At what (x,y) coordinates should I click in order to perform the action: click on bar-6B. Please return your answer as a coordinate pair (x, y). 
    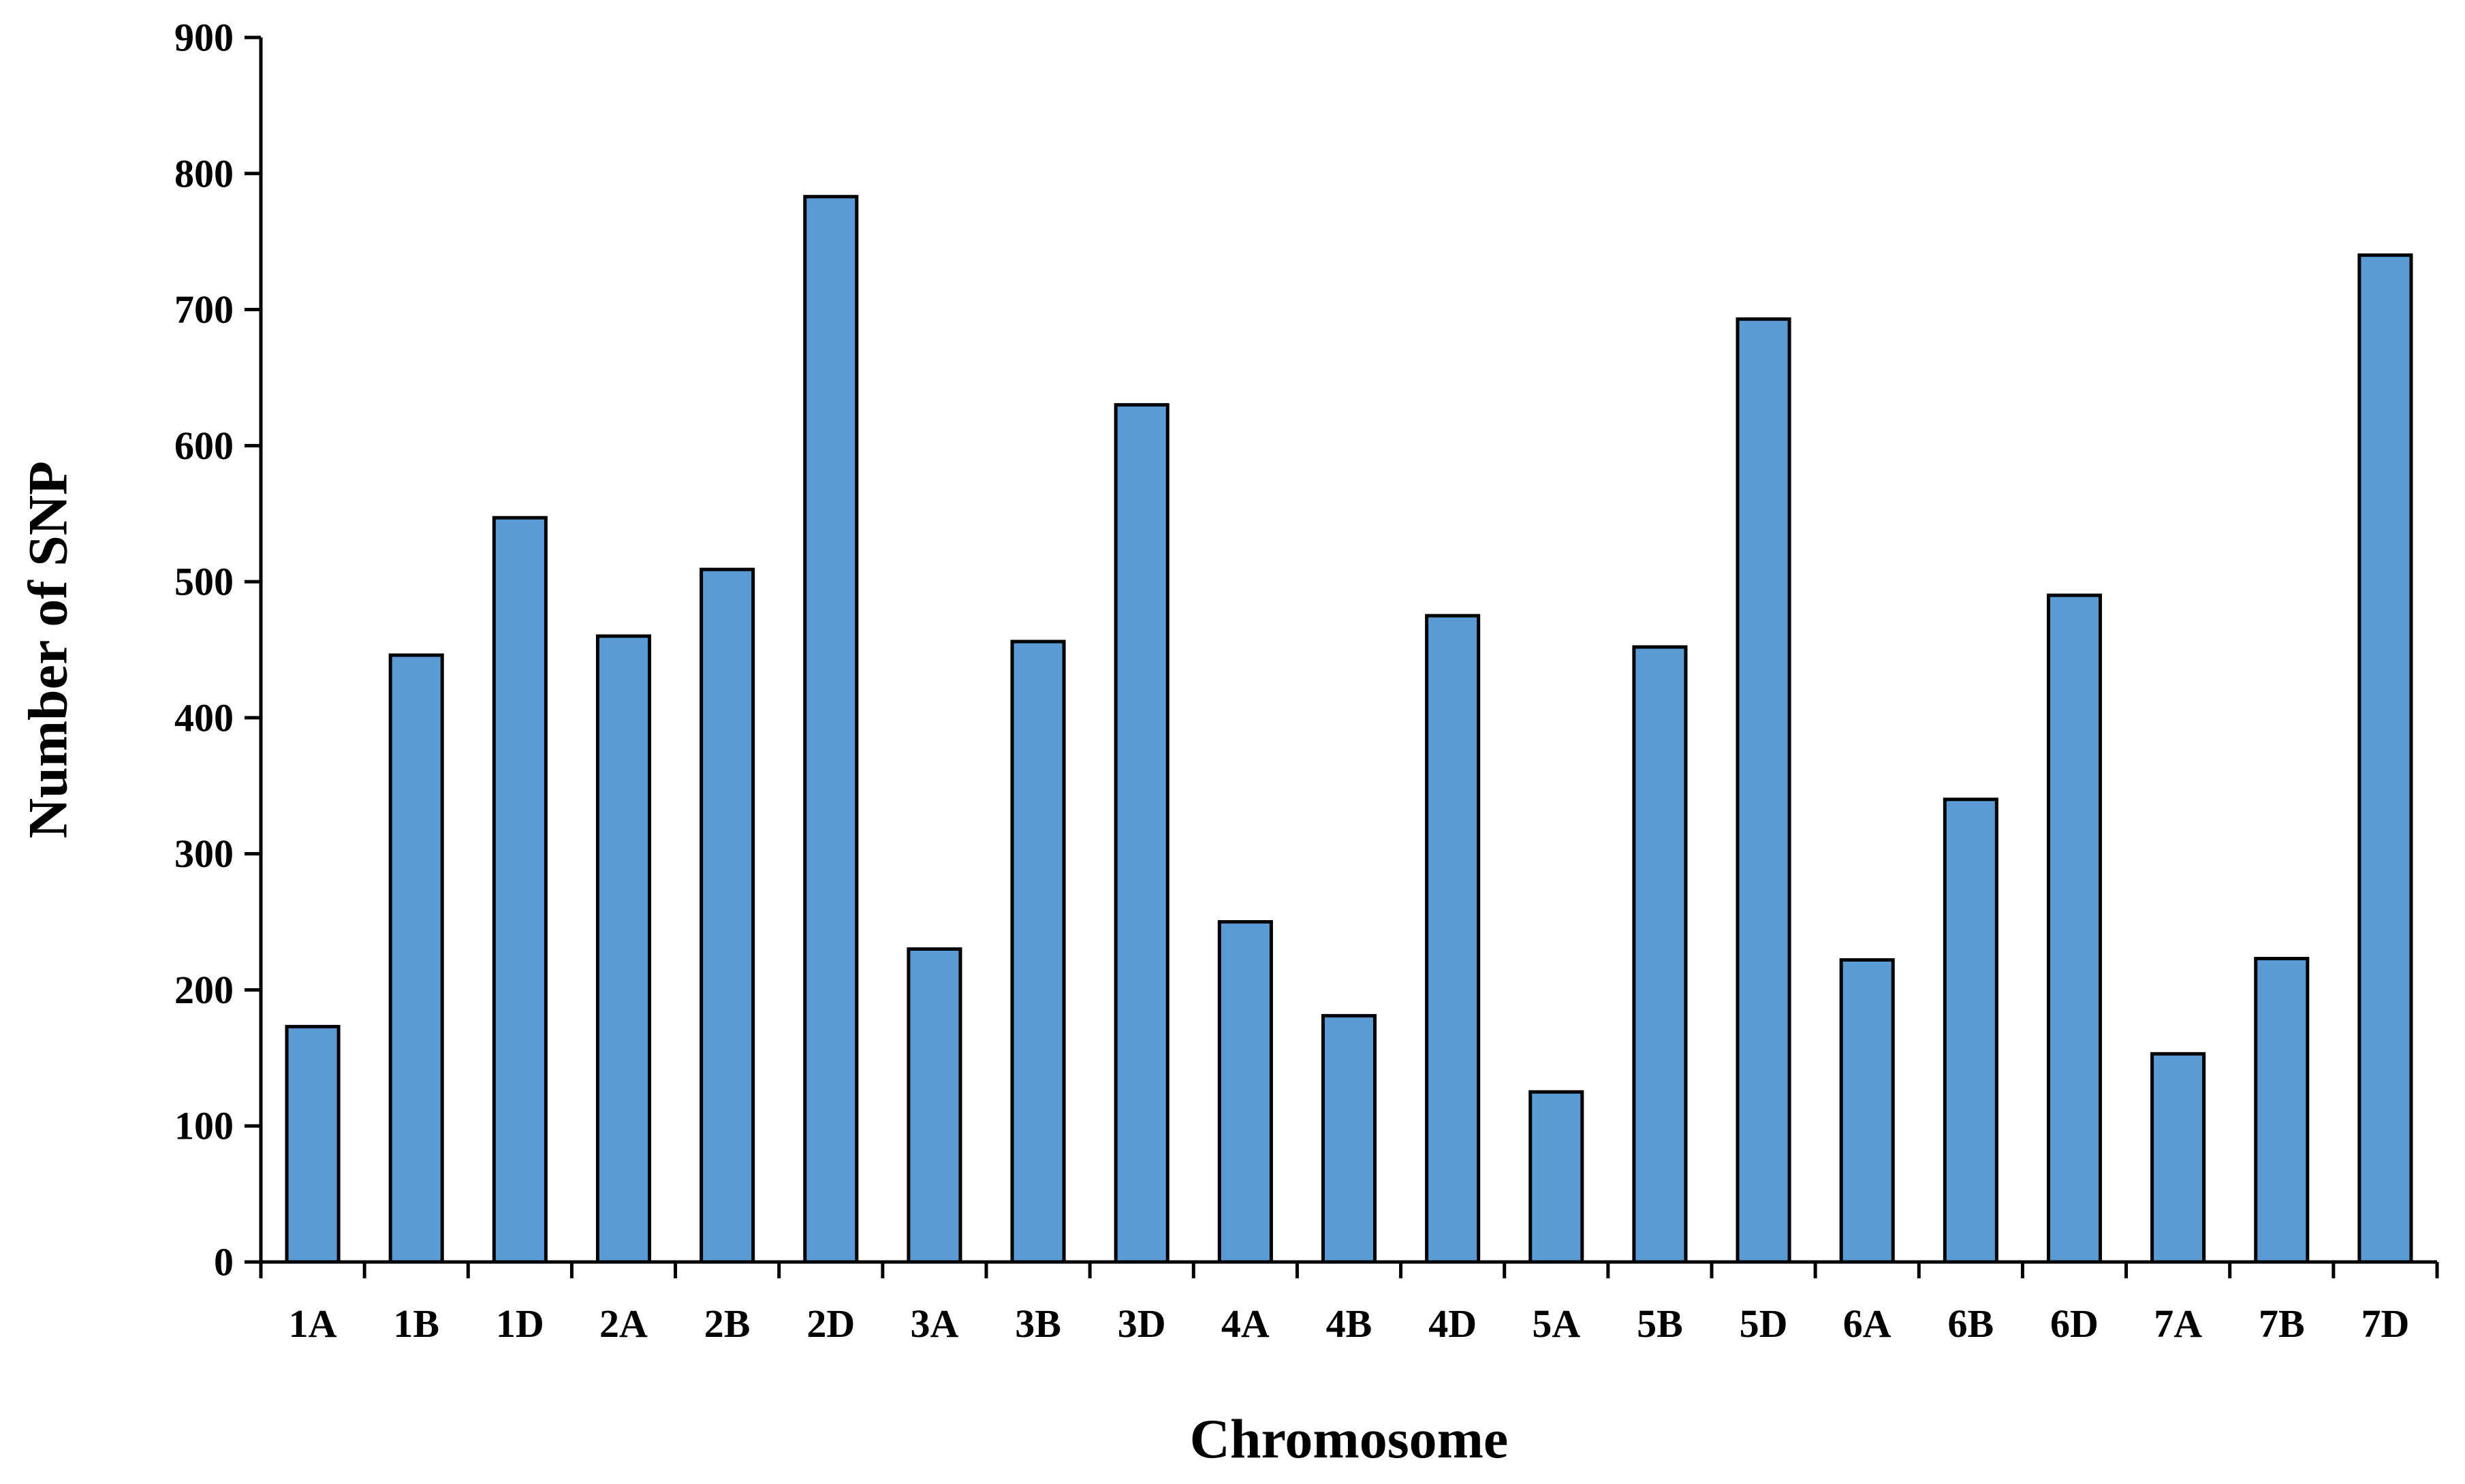
    Looking at the image, I should click on (1970, 1031).